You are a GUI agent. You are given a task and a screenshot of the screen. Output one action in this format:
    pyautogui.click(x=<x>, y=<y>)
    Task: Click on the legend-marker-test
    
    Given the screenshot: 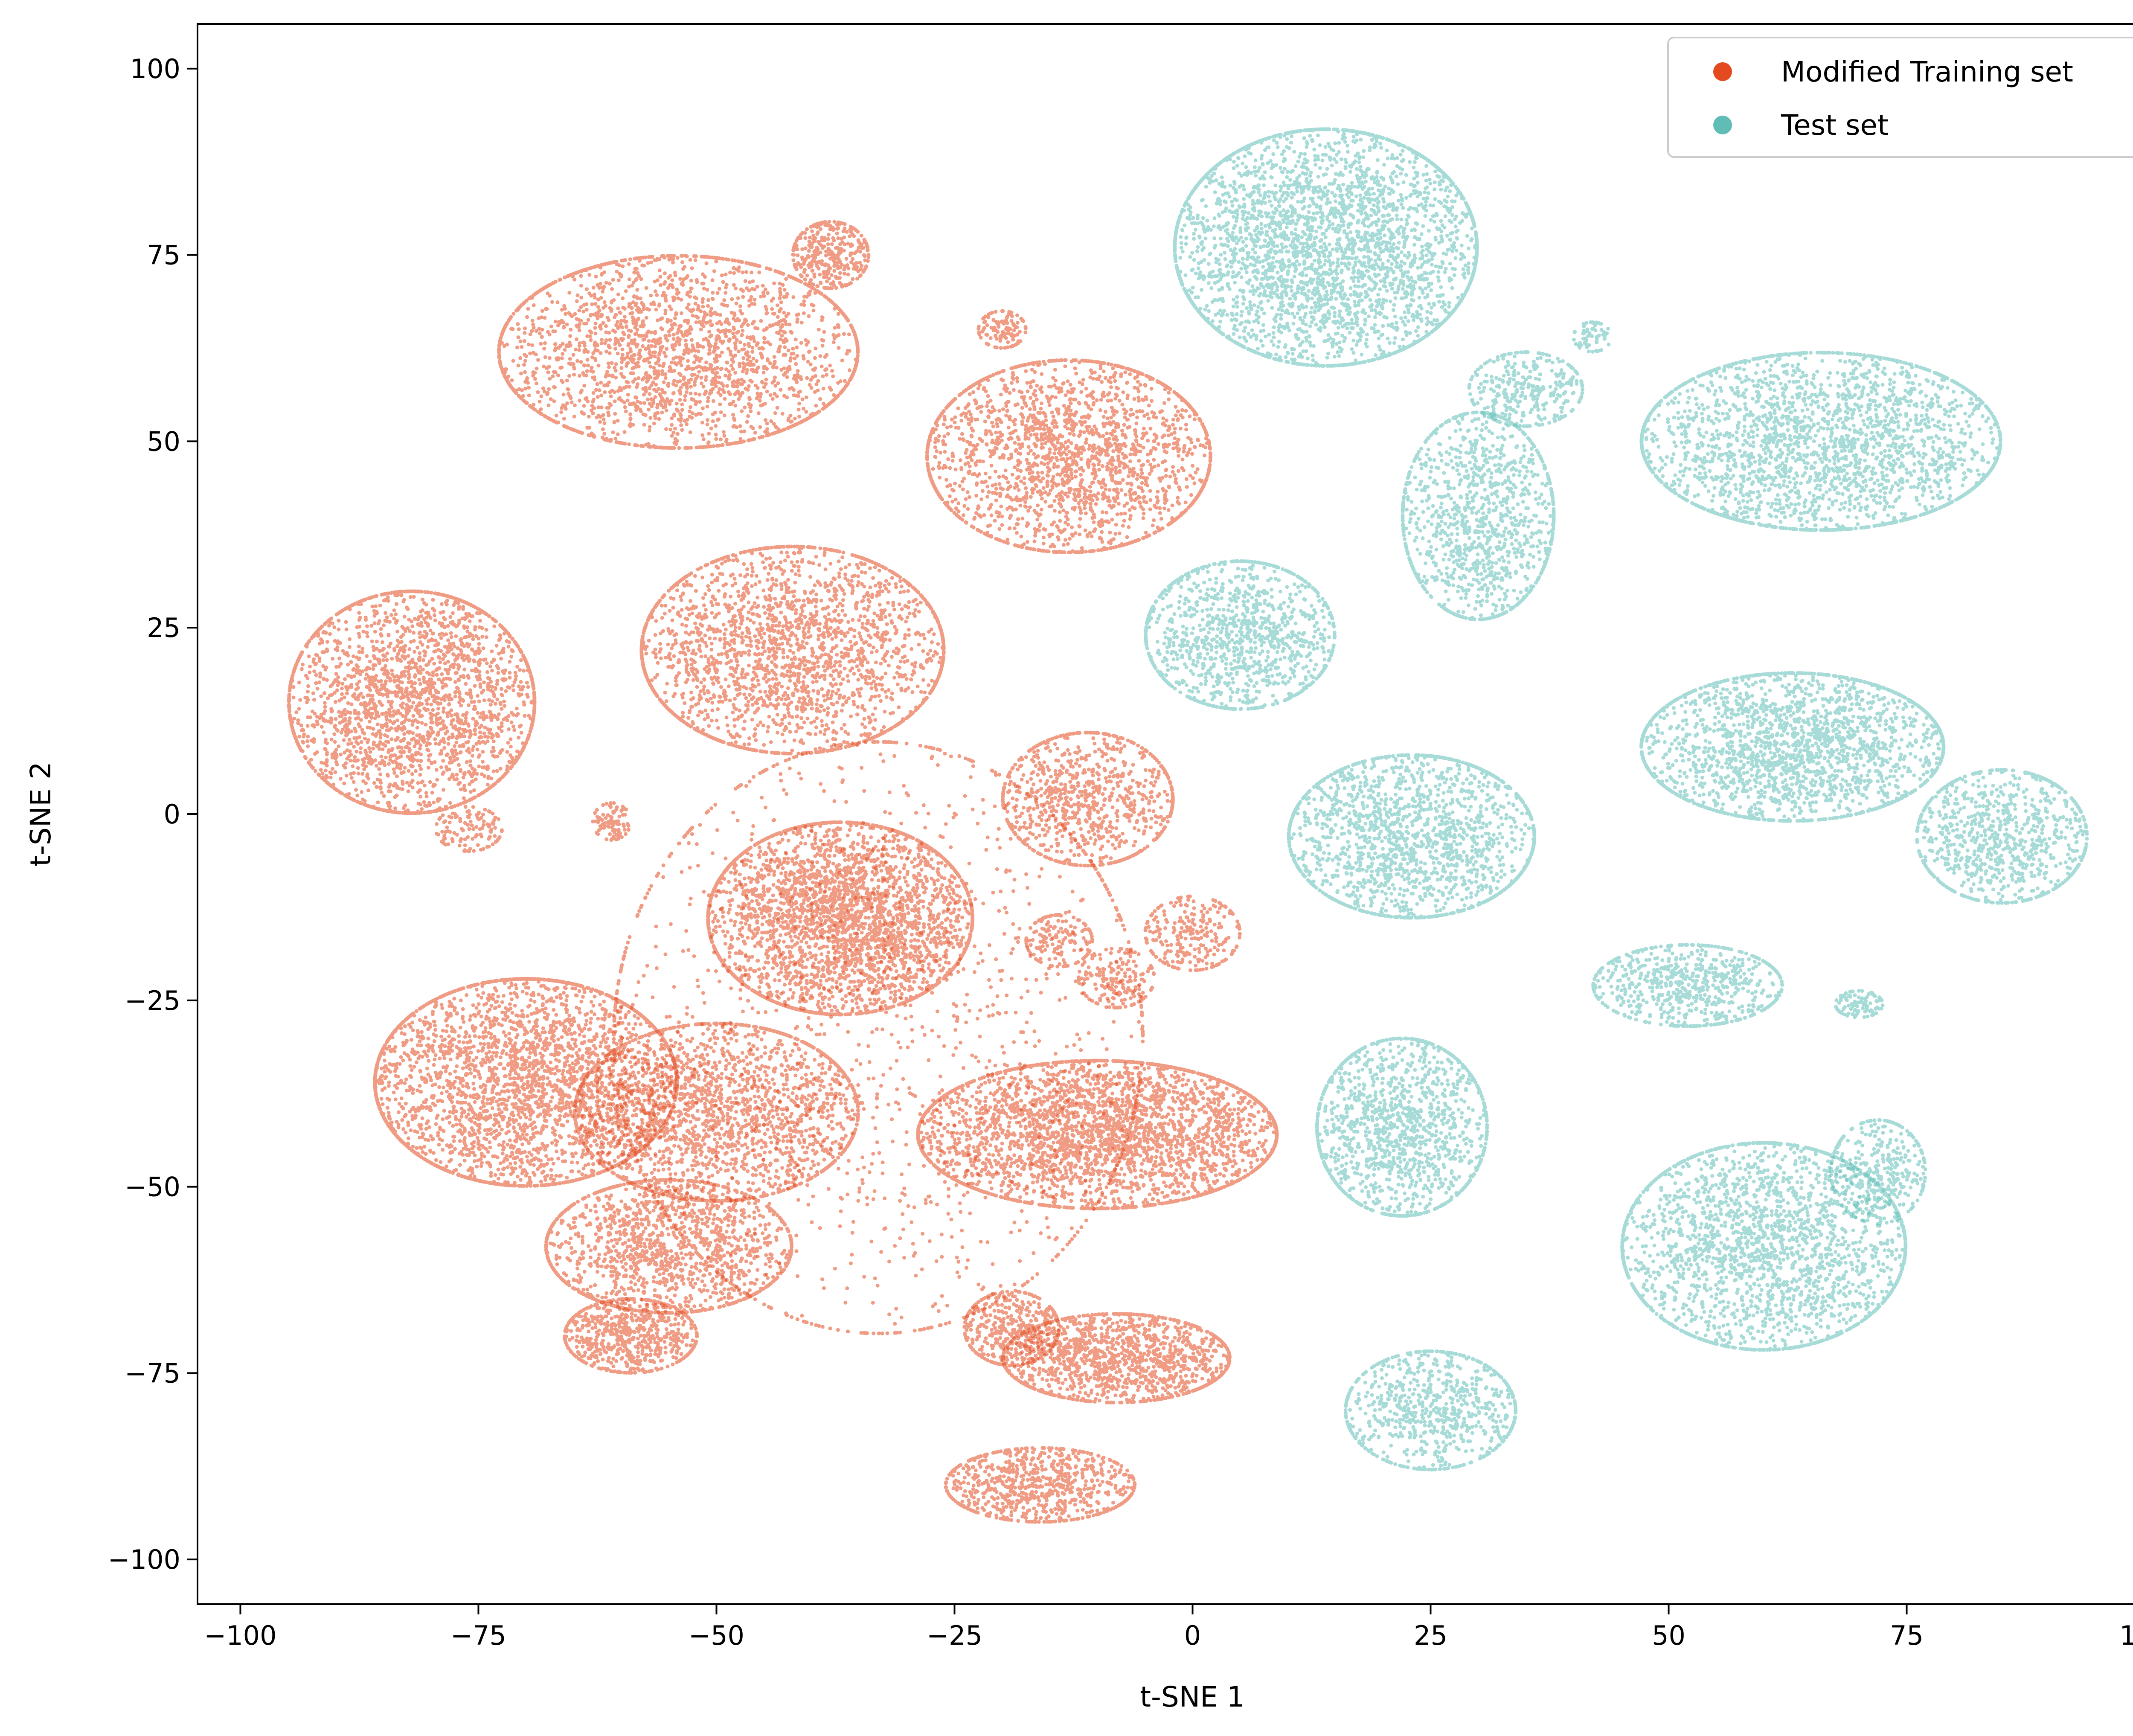 What is the action you would take?
    pyautogui.click(x=1722, y=125)
    